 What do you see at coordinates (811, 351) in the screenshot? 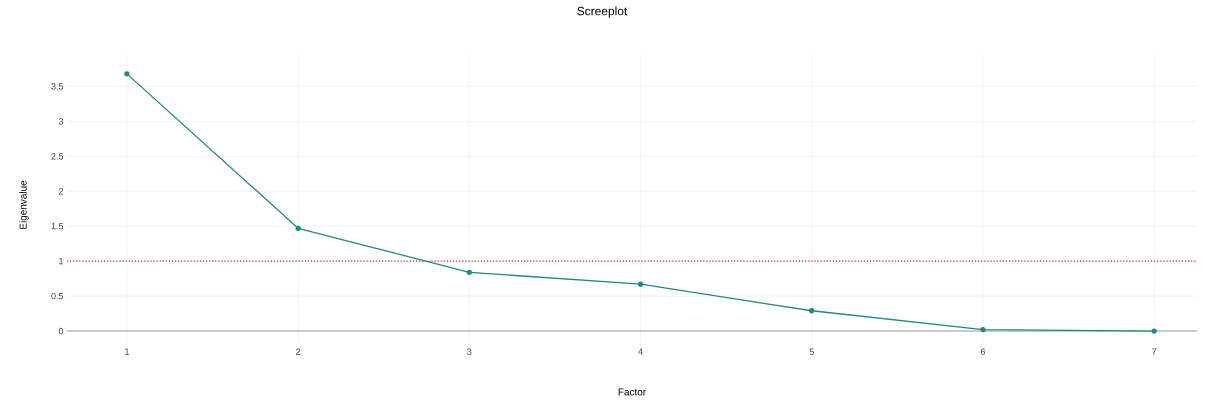
I see `x-tick-label: 5` at bounding box center [811, 351].